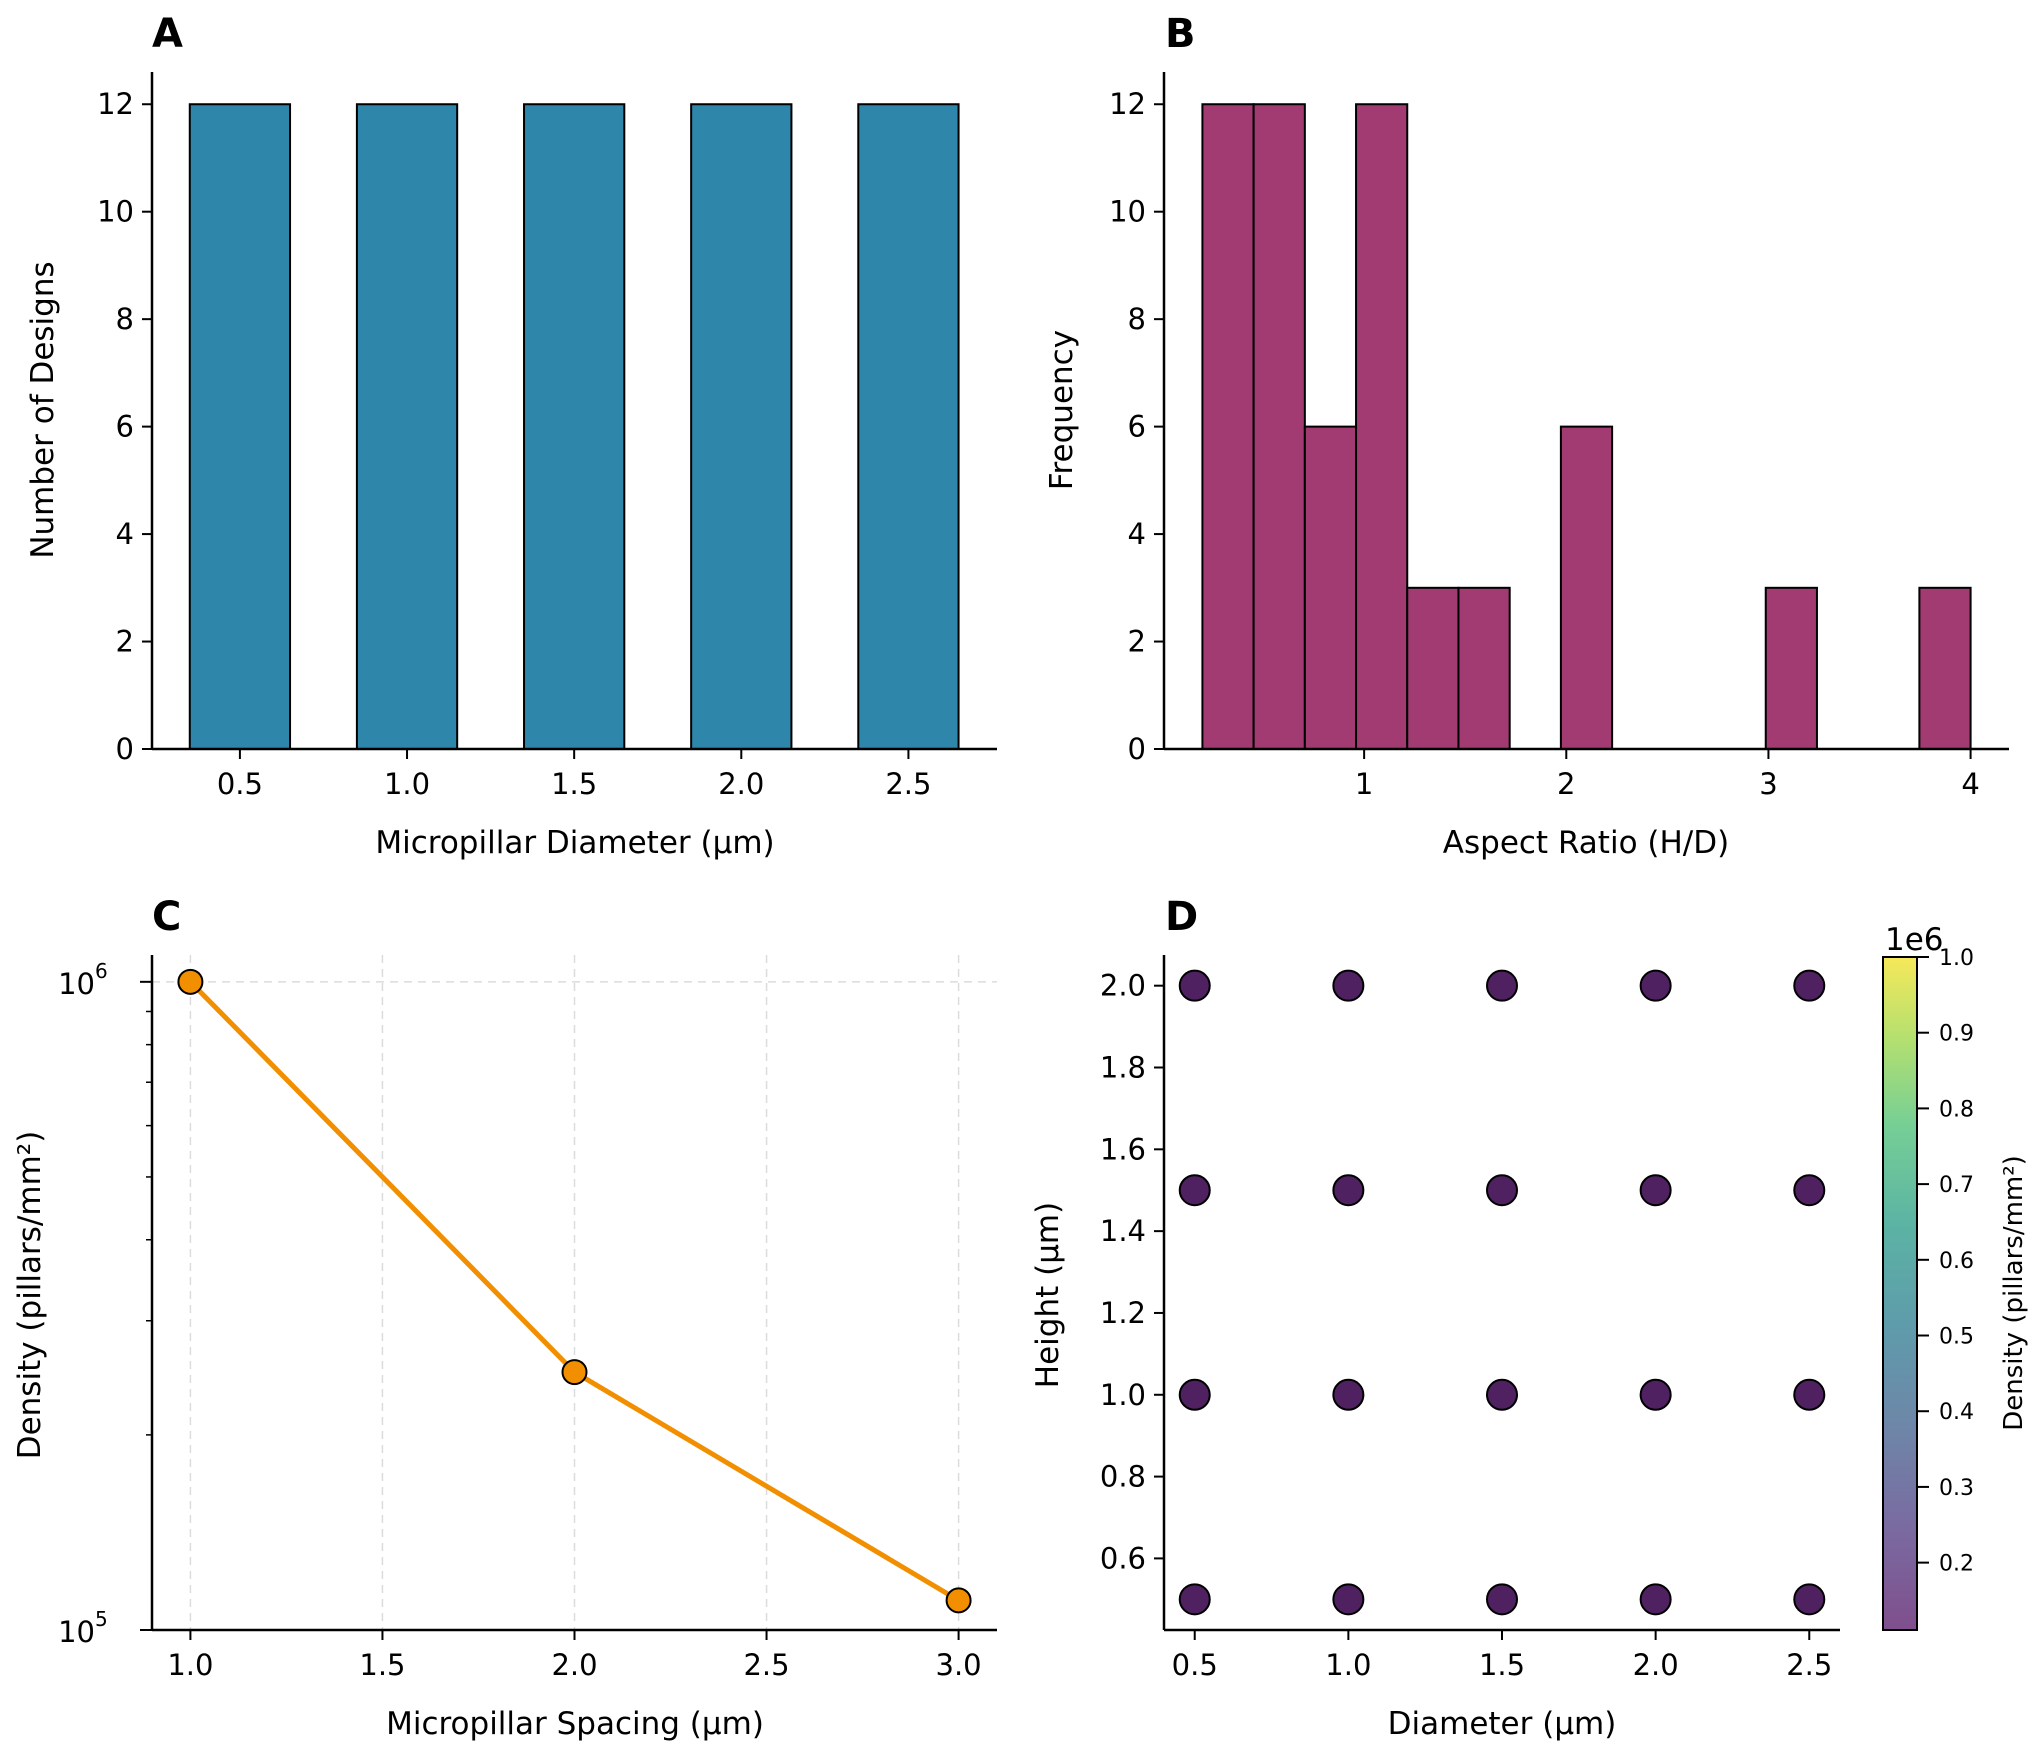  Describe the element at coordinates (1768, 784) in the screenshot. I see `x-tick-label: 3` at that location.